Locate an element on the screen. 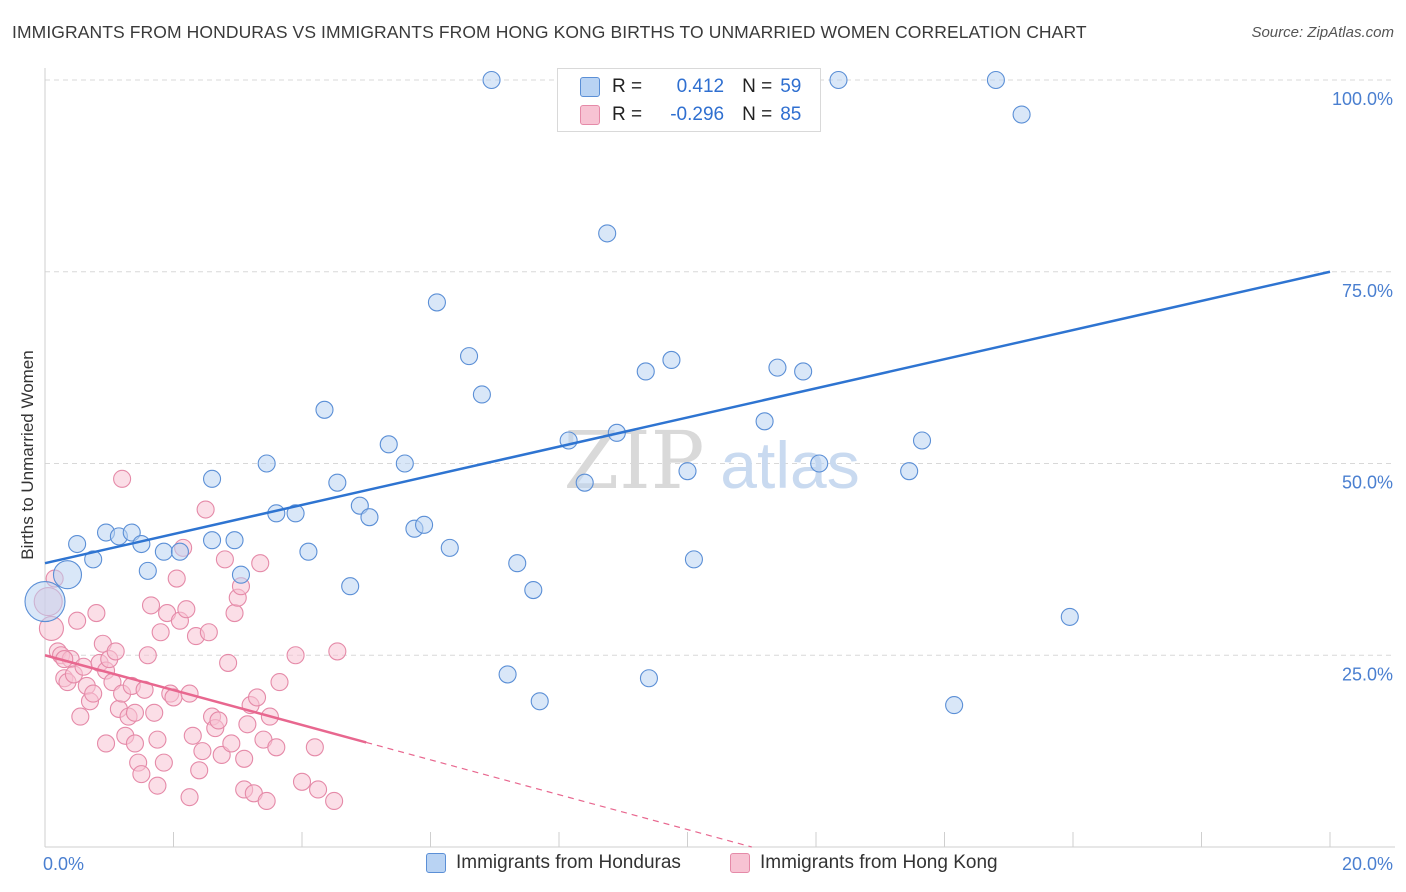 The width and height of the screenshot is (1406, 892). y-tick-label: 100.0% is located at coordinates (1362, 99).